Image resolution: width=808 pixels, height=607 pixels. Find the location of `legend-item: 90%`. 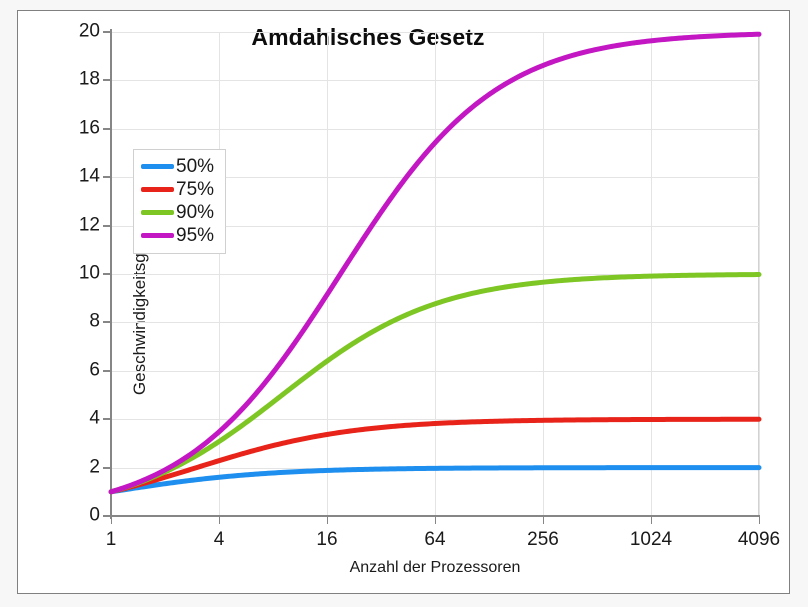

legend-item: 90% is located at coordinates (179, 212).